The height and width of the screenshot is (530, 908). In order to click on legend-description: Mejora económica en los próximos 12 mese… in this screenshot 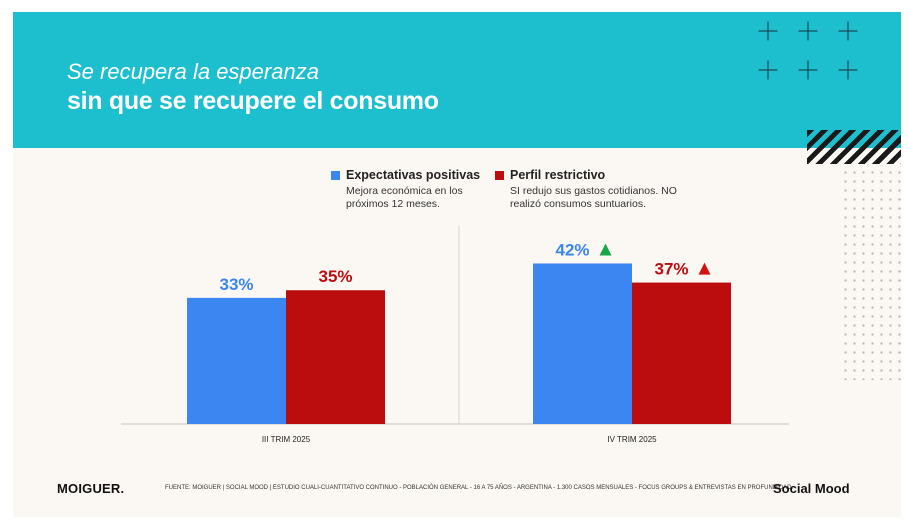, I will do `click(404, 197)`.